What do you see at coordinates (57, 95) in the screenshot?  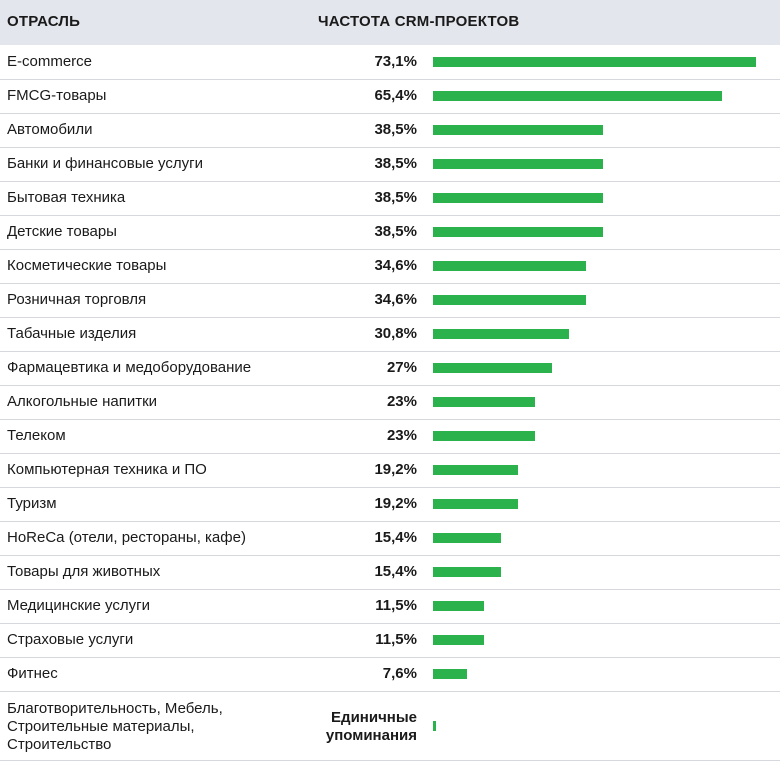 I see `category-label: FMCG-товары` at bounding box center [57, 95].